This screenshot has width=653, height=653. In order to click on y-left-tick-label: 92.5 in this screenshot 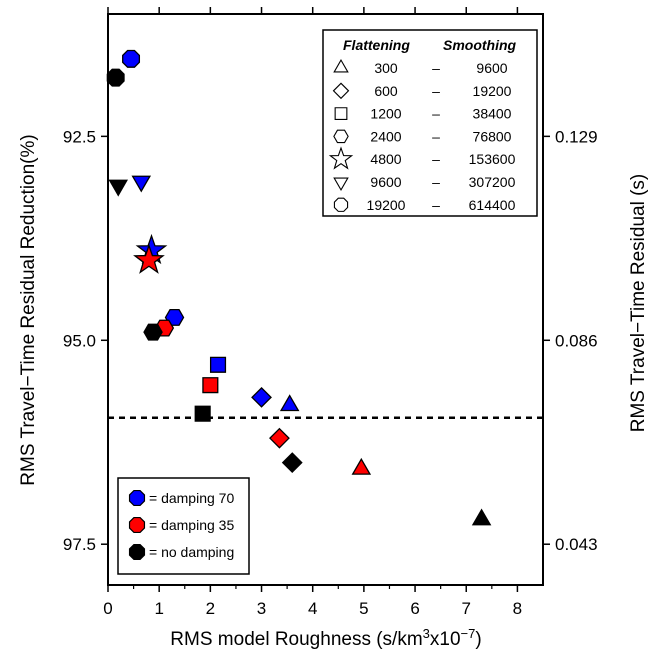, I will do `click(79, 136)`.